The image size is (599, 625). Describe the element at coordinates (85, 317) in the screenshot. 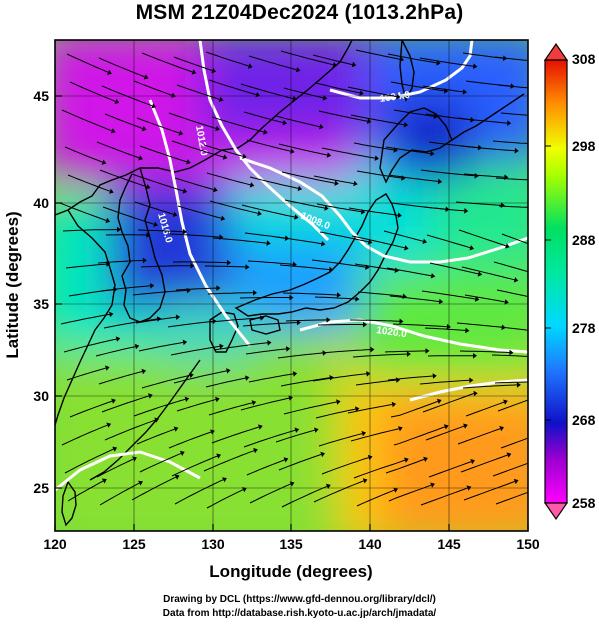

I see `china-coast` at that location.